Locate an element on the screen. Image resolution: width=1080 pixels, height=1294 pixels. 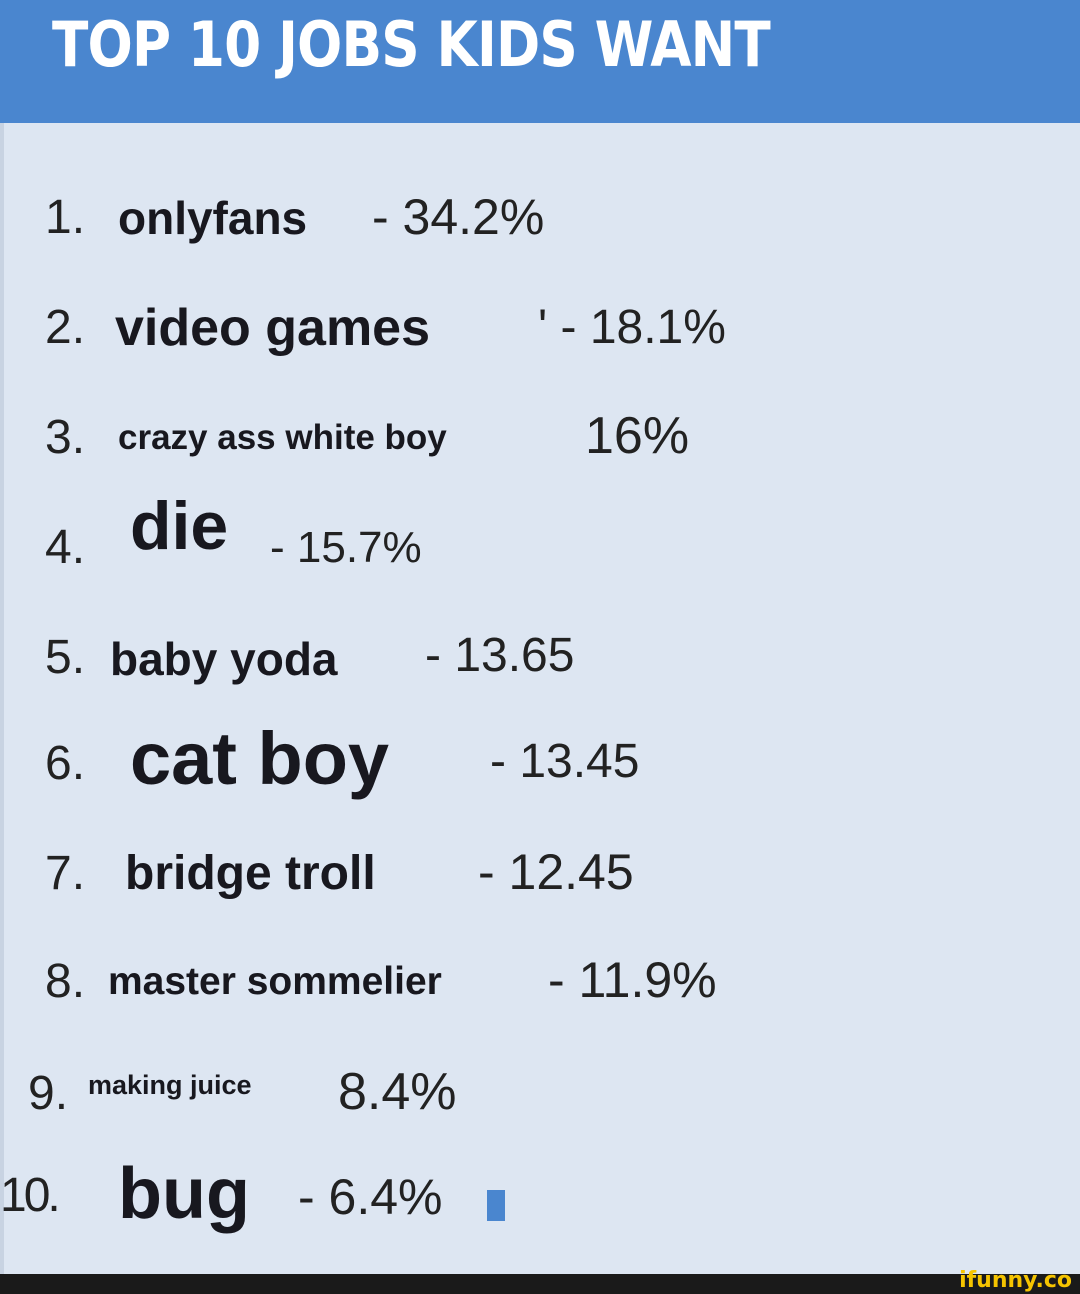
rank: 10. is located at coordinates (30, 1195).